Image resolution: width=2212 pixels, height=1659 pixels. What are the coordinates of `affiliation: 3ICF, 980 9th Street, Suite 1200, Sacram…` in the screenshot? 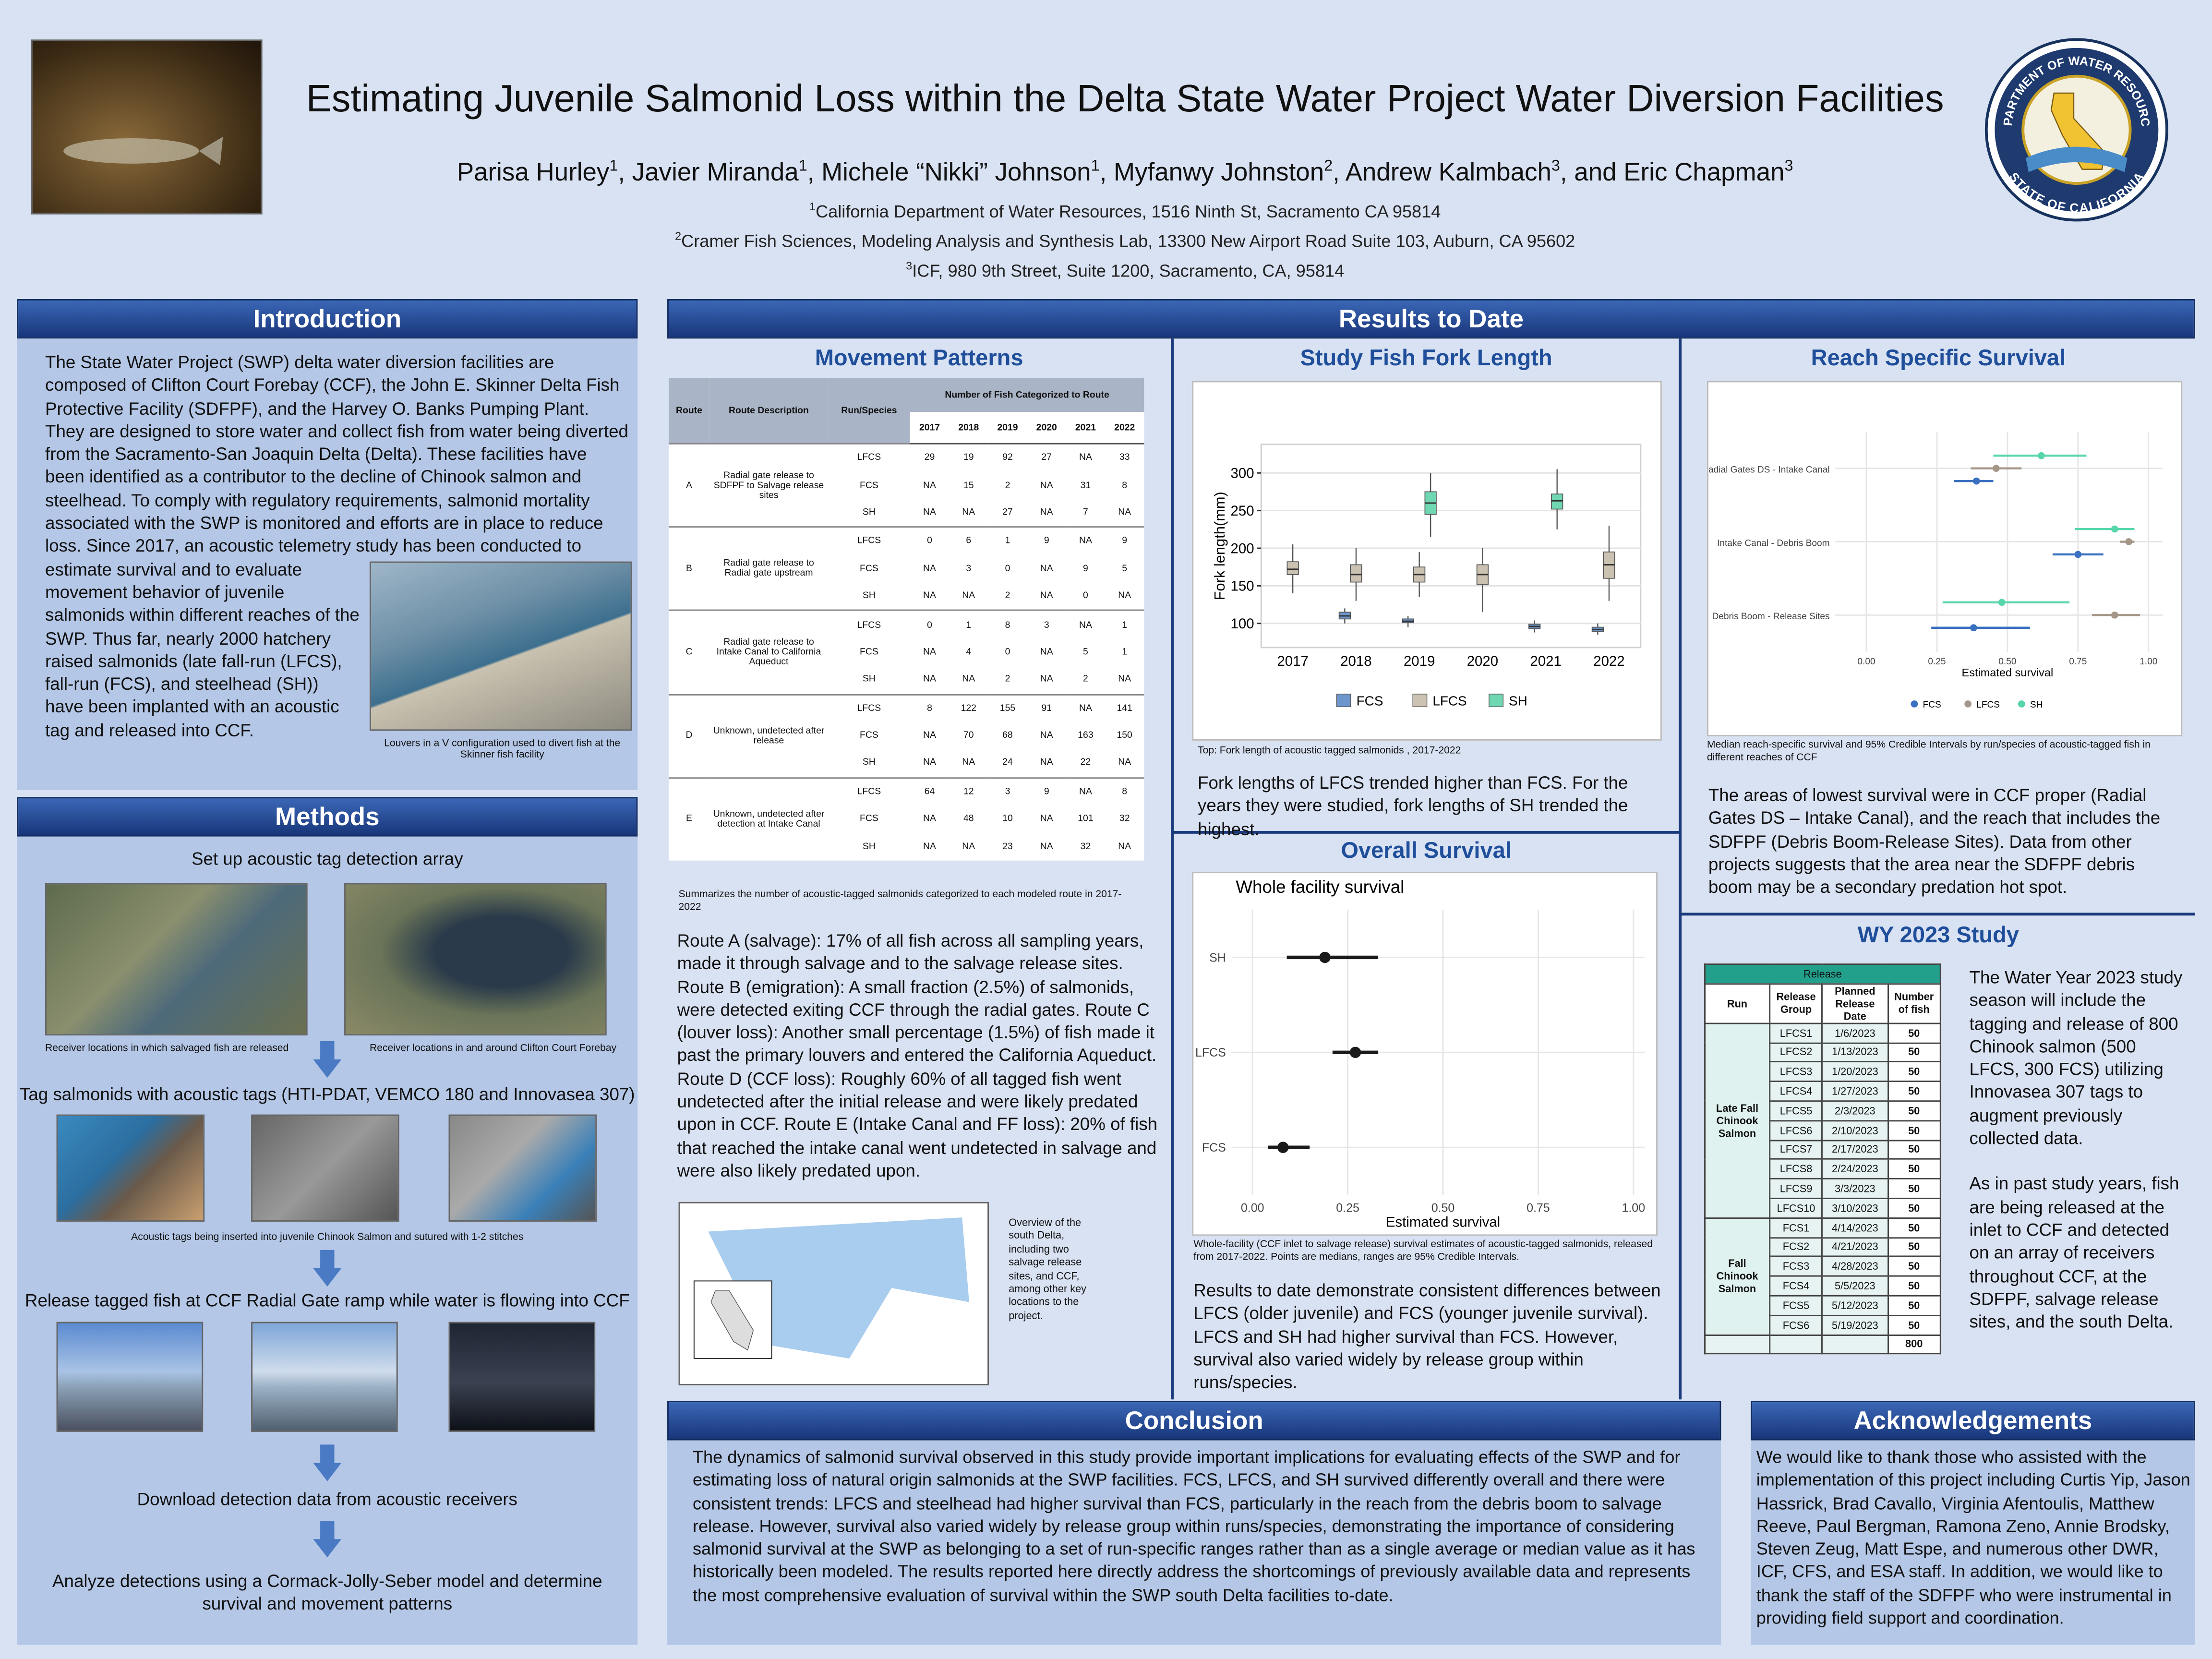 It's located at (1125, 269).